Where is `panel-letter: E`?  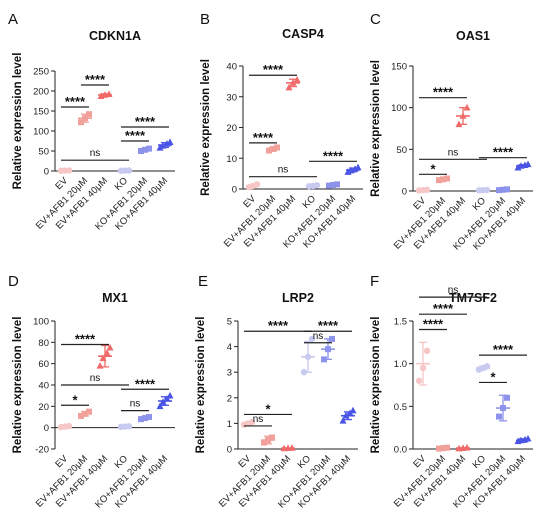
panel-letter: E is located at coordinates (203, 281).